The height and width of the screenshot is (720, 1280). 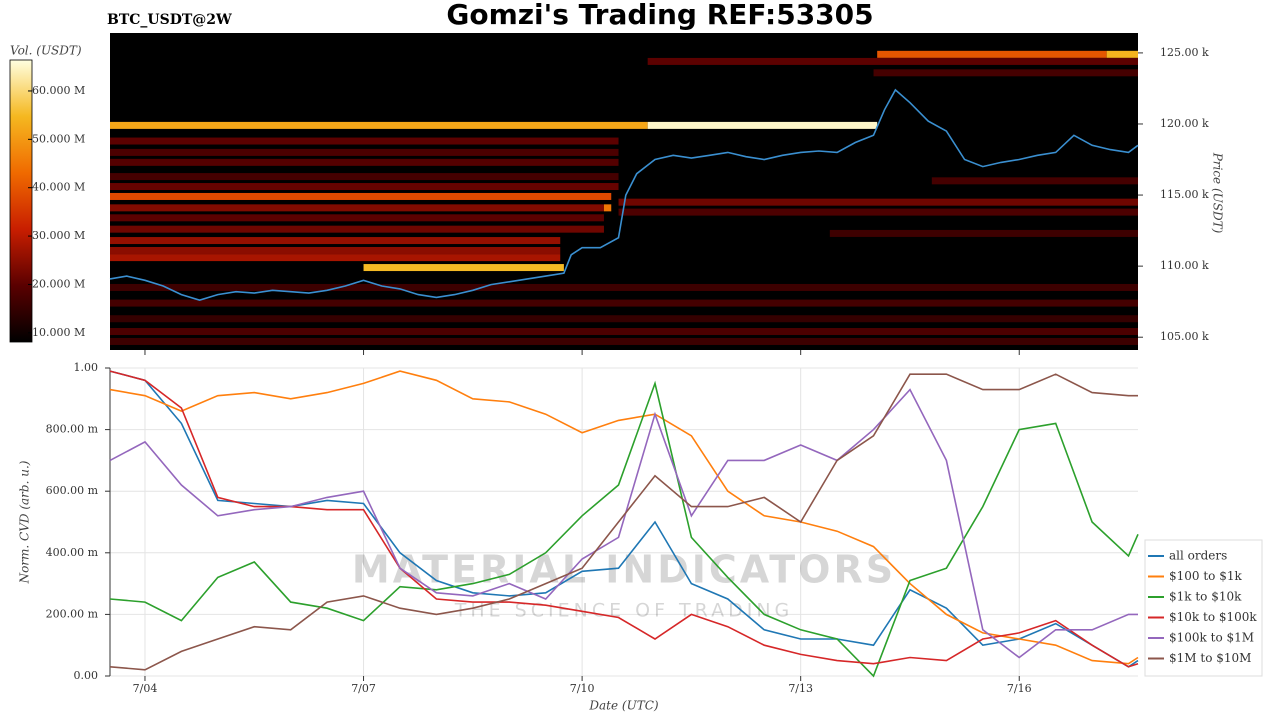 I want to click on y-axis-label: Price (USDT), so click(x=1218, y=193).